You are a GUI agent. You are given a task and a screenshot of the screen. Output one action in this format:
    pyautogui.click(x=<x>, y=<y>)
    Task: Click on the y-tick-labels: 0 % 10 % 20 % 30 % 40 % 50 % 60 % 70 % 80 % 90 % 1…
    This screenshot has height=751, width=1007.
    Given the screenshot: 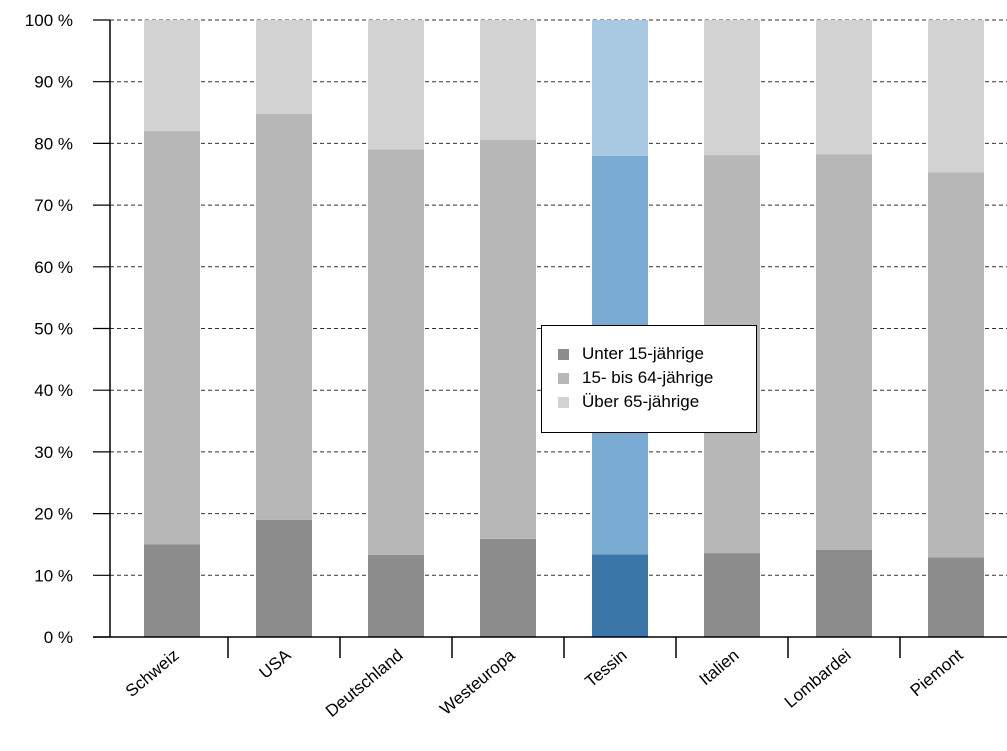 What is the action you would take?
    pyautogui.click(x=49, y=329)
    